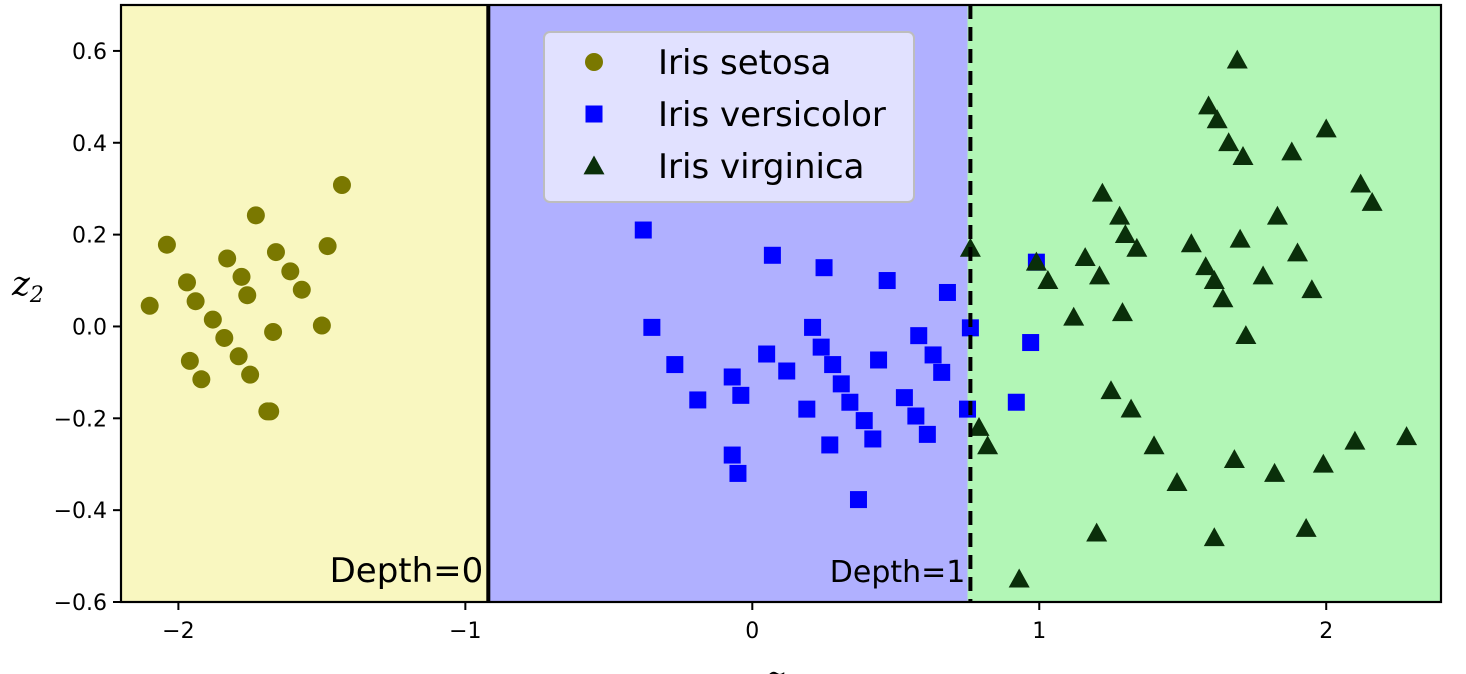 The width and height of the screenshot is (1466, 674). Describe the element at coordinates (80, 511) in the screenshot. I see `y-tick-label: −0.4` at that location.